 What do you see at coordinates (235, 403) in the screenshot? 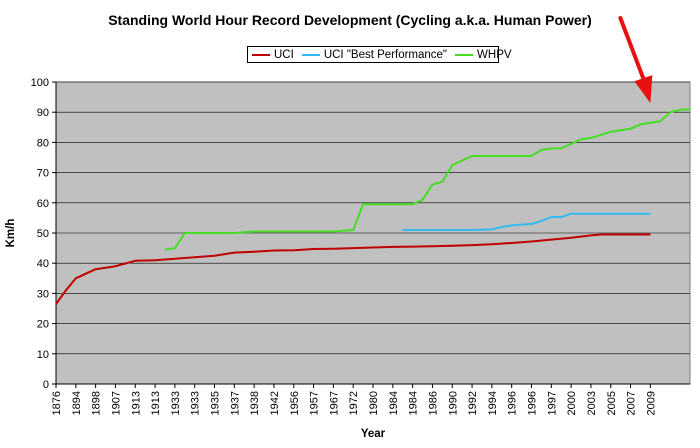
I see `x-tick-label: 1937` at bounding box center [235, 403].